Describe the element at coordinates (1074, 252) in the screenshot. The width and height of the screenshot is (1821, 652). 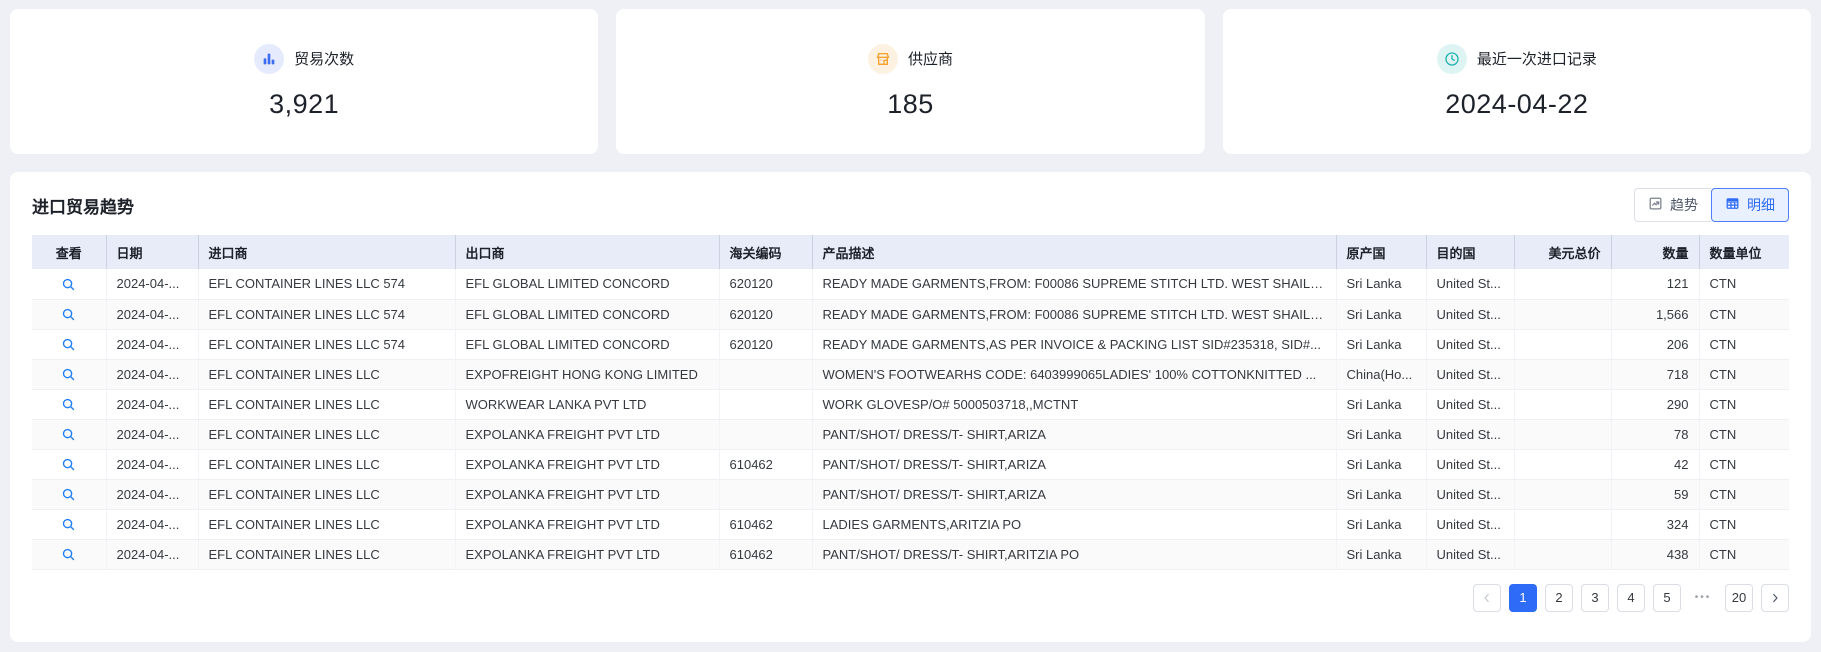
I see `column-header: 产品描述` at that location.